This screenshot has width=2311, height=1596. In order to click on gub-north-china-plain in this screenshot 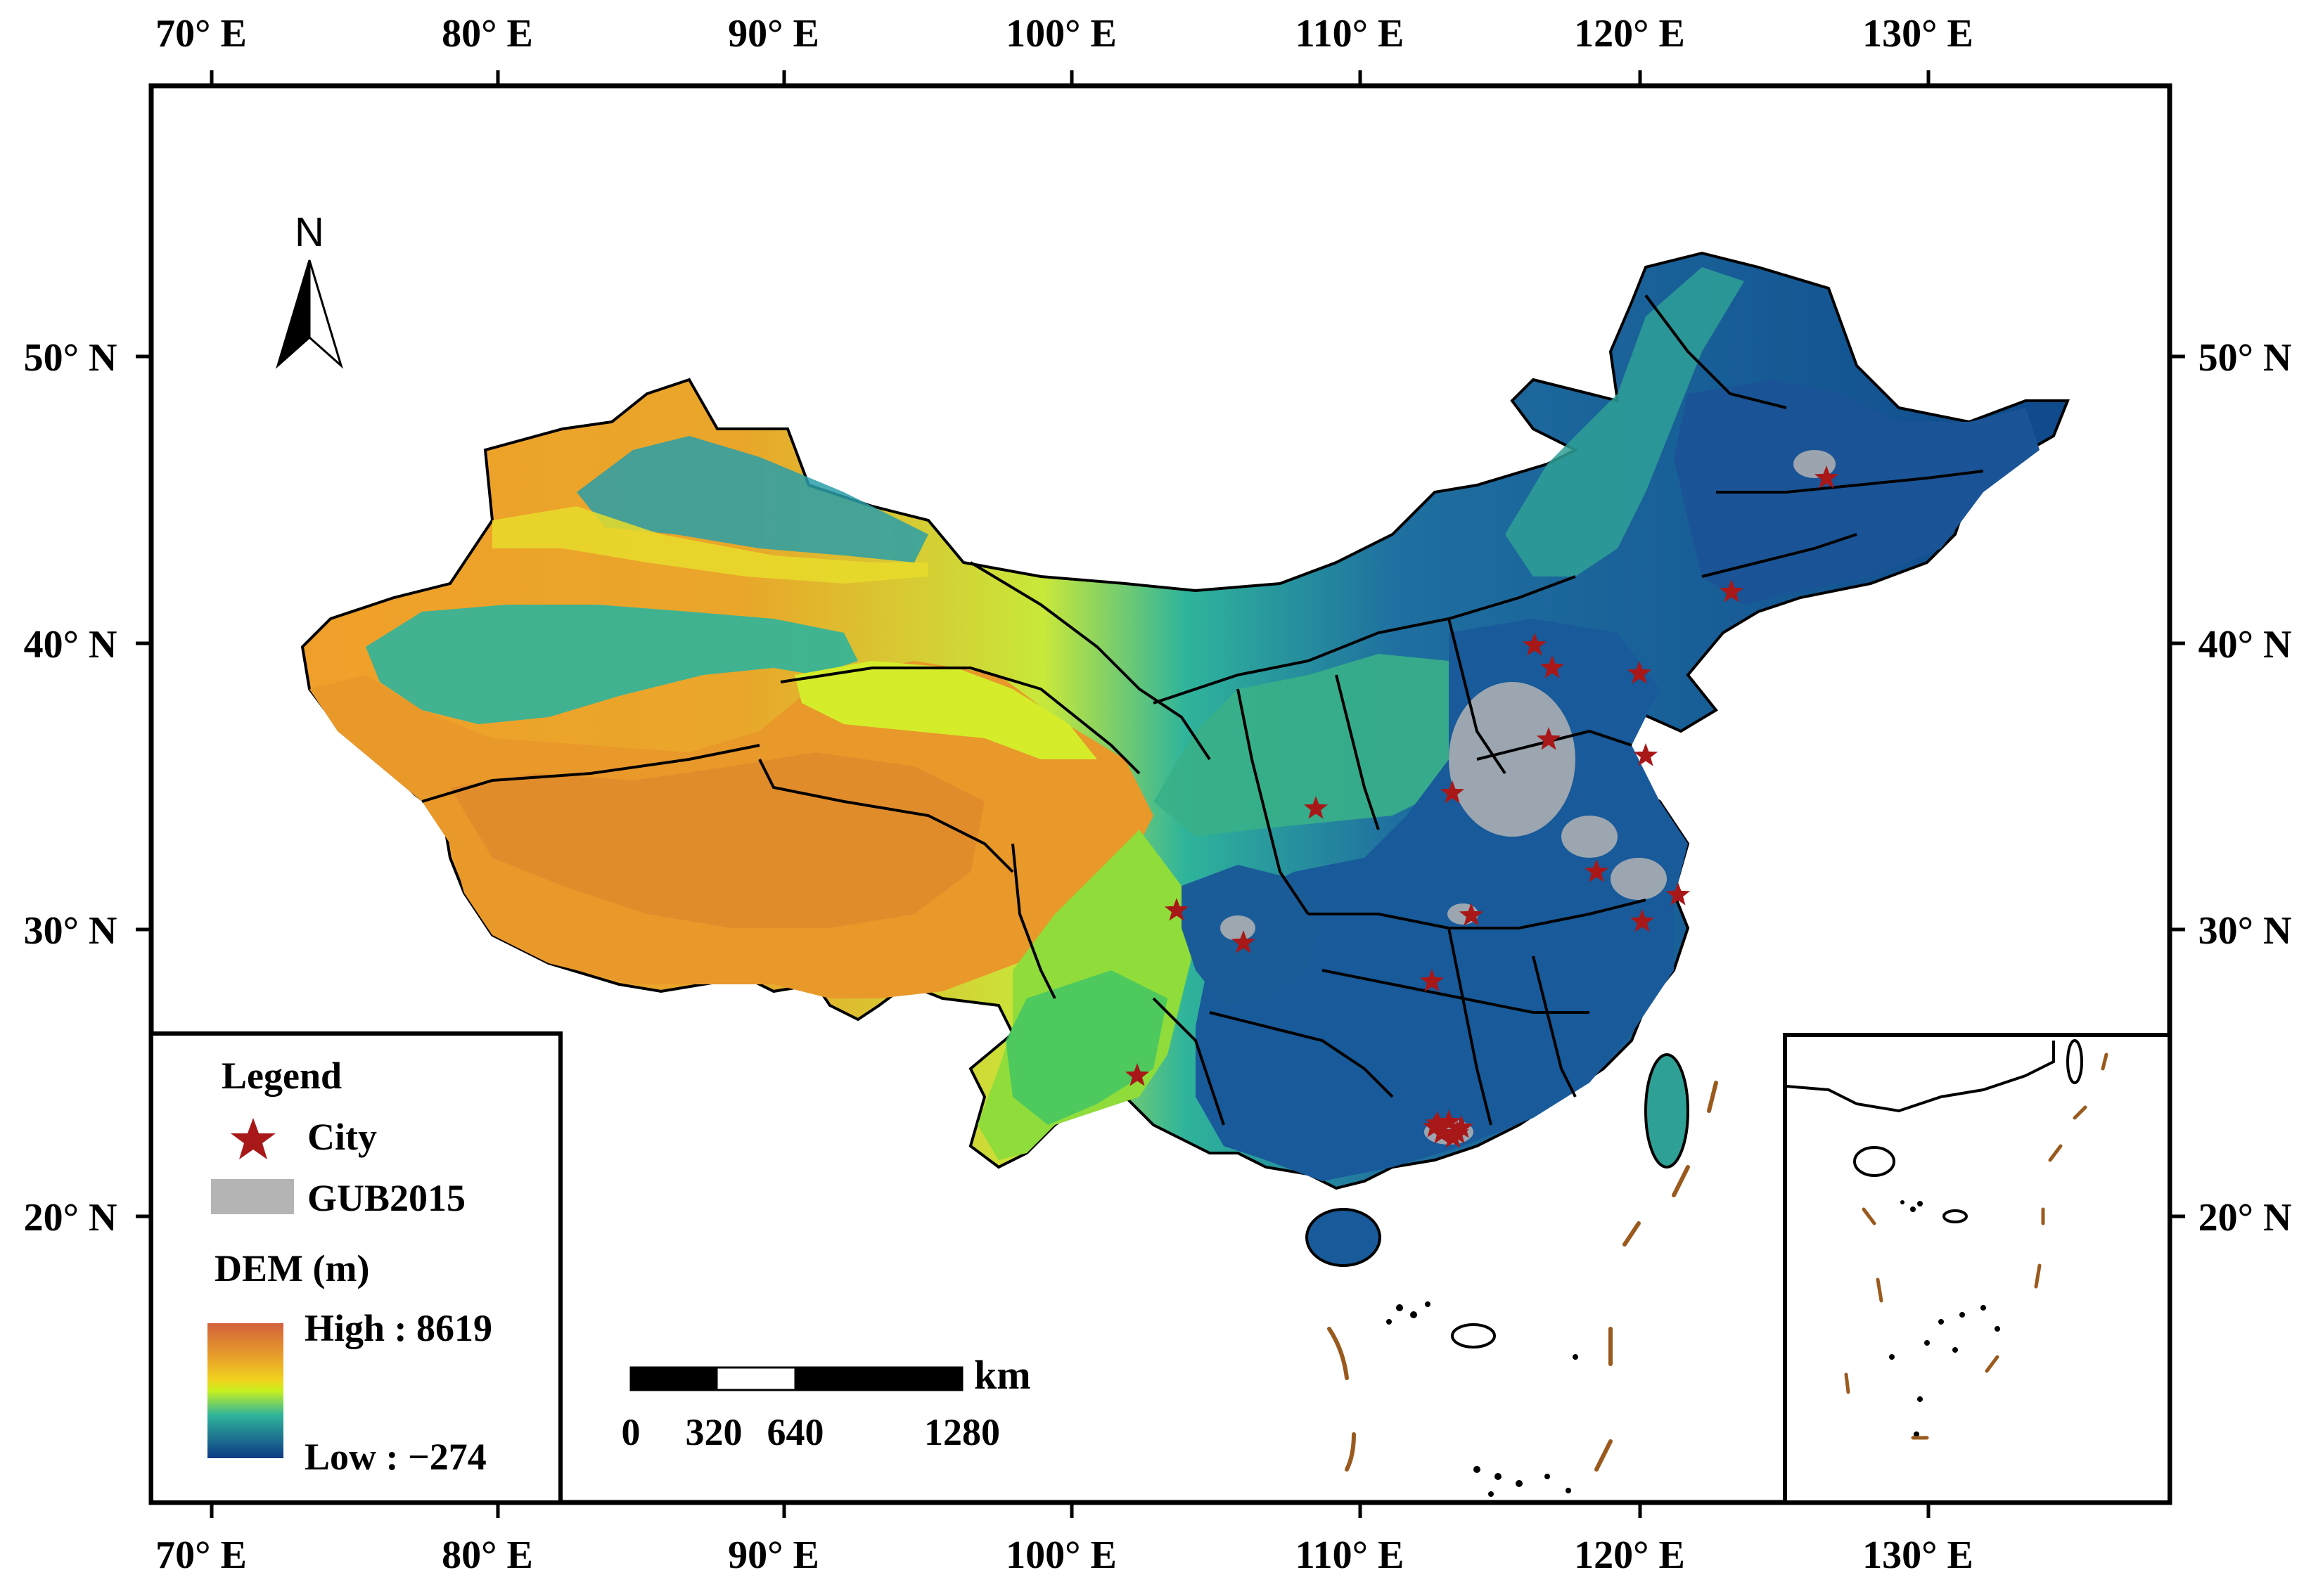, I will do `click(1512, 759)`.